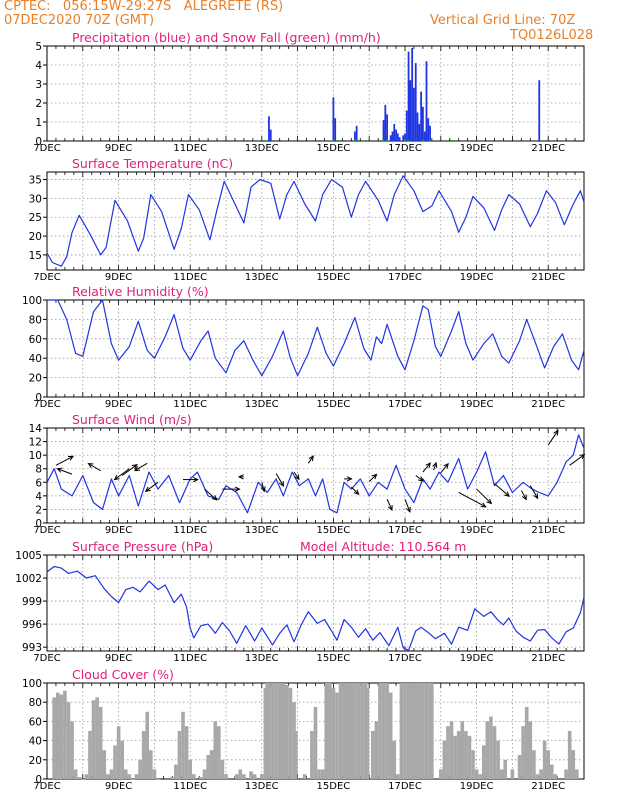 This screenshot has width=618, height=800. I want to click on y-tick-label: 4, so click(38, 497).